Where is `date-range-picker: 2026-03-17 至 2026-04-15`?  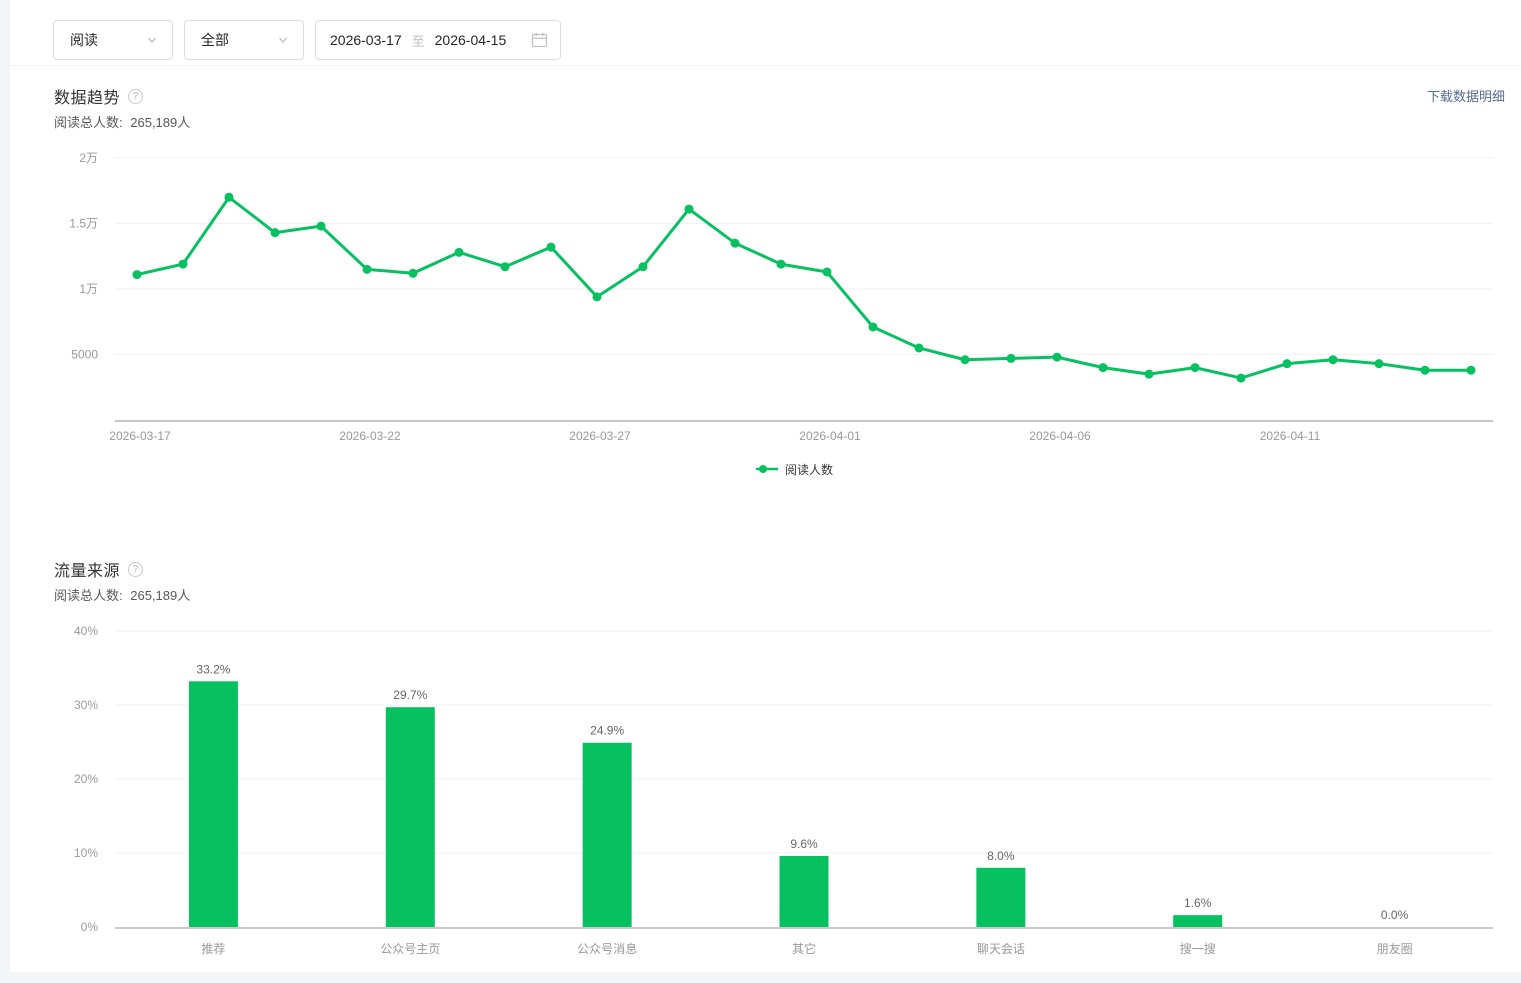 date-range-picker: 2026-03-17 至 2026-04-15 is located at coordinates (438, 40).